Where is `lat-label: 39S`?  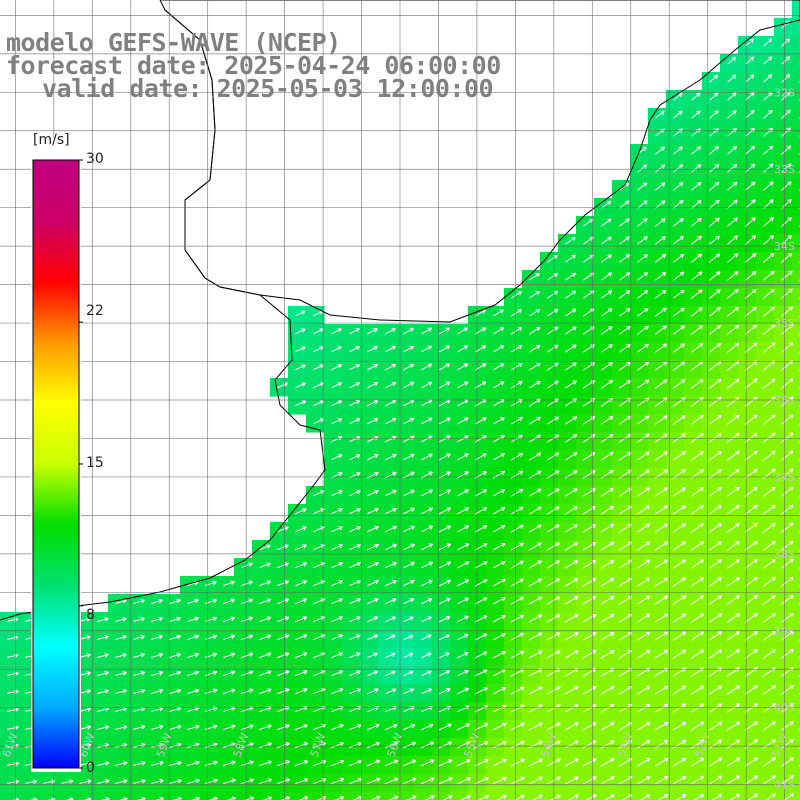 lat-label: 39S is located at coordinates (784, 631).